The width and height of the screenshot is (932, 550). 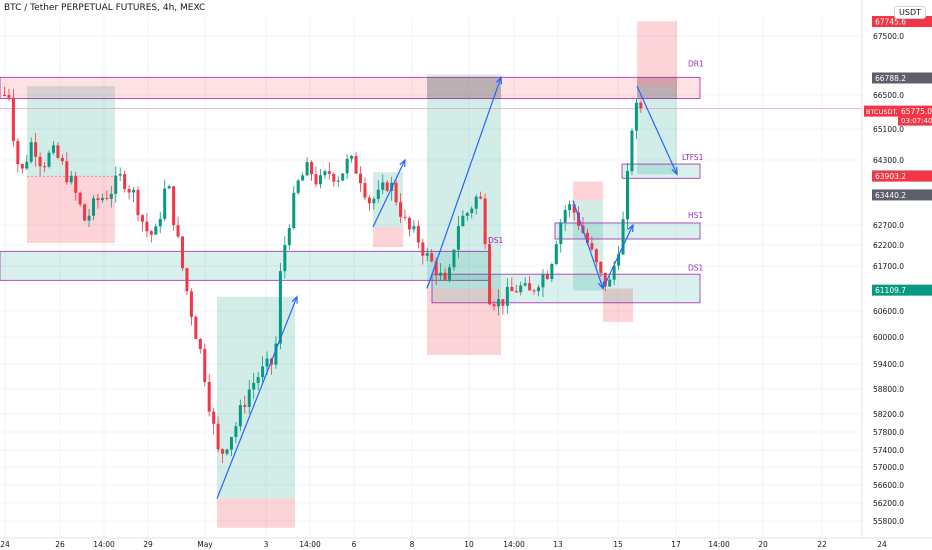 What do you see at coordinates (888, 432) in the screenshot?
I see `price-tick-label: 57800.0` at bounding box center [888, 432].